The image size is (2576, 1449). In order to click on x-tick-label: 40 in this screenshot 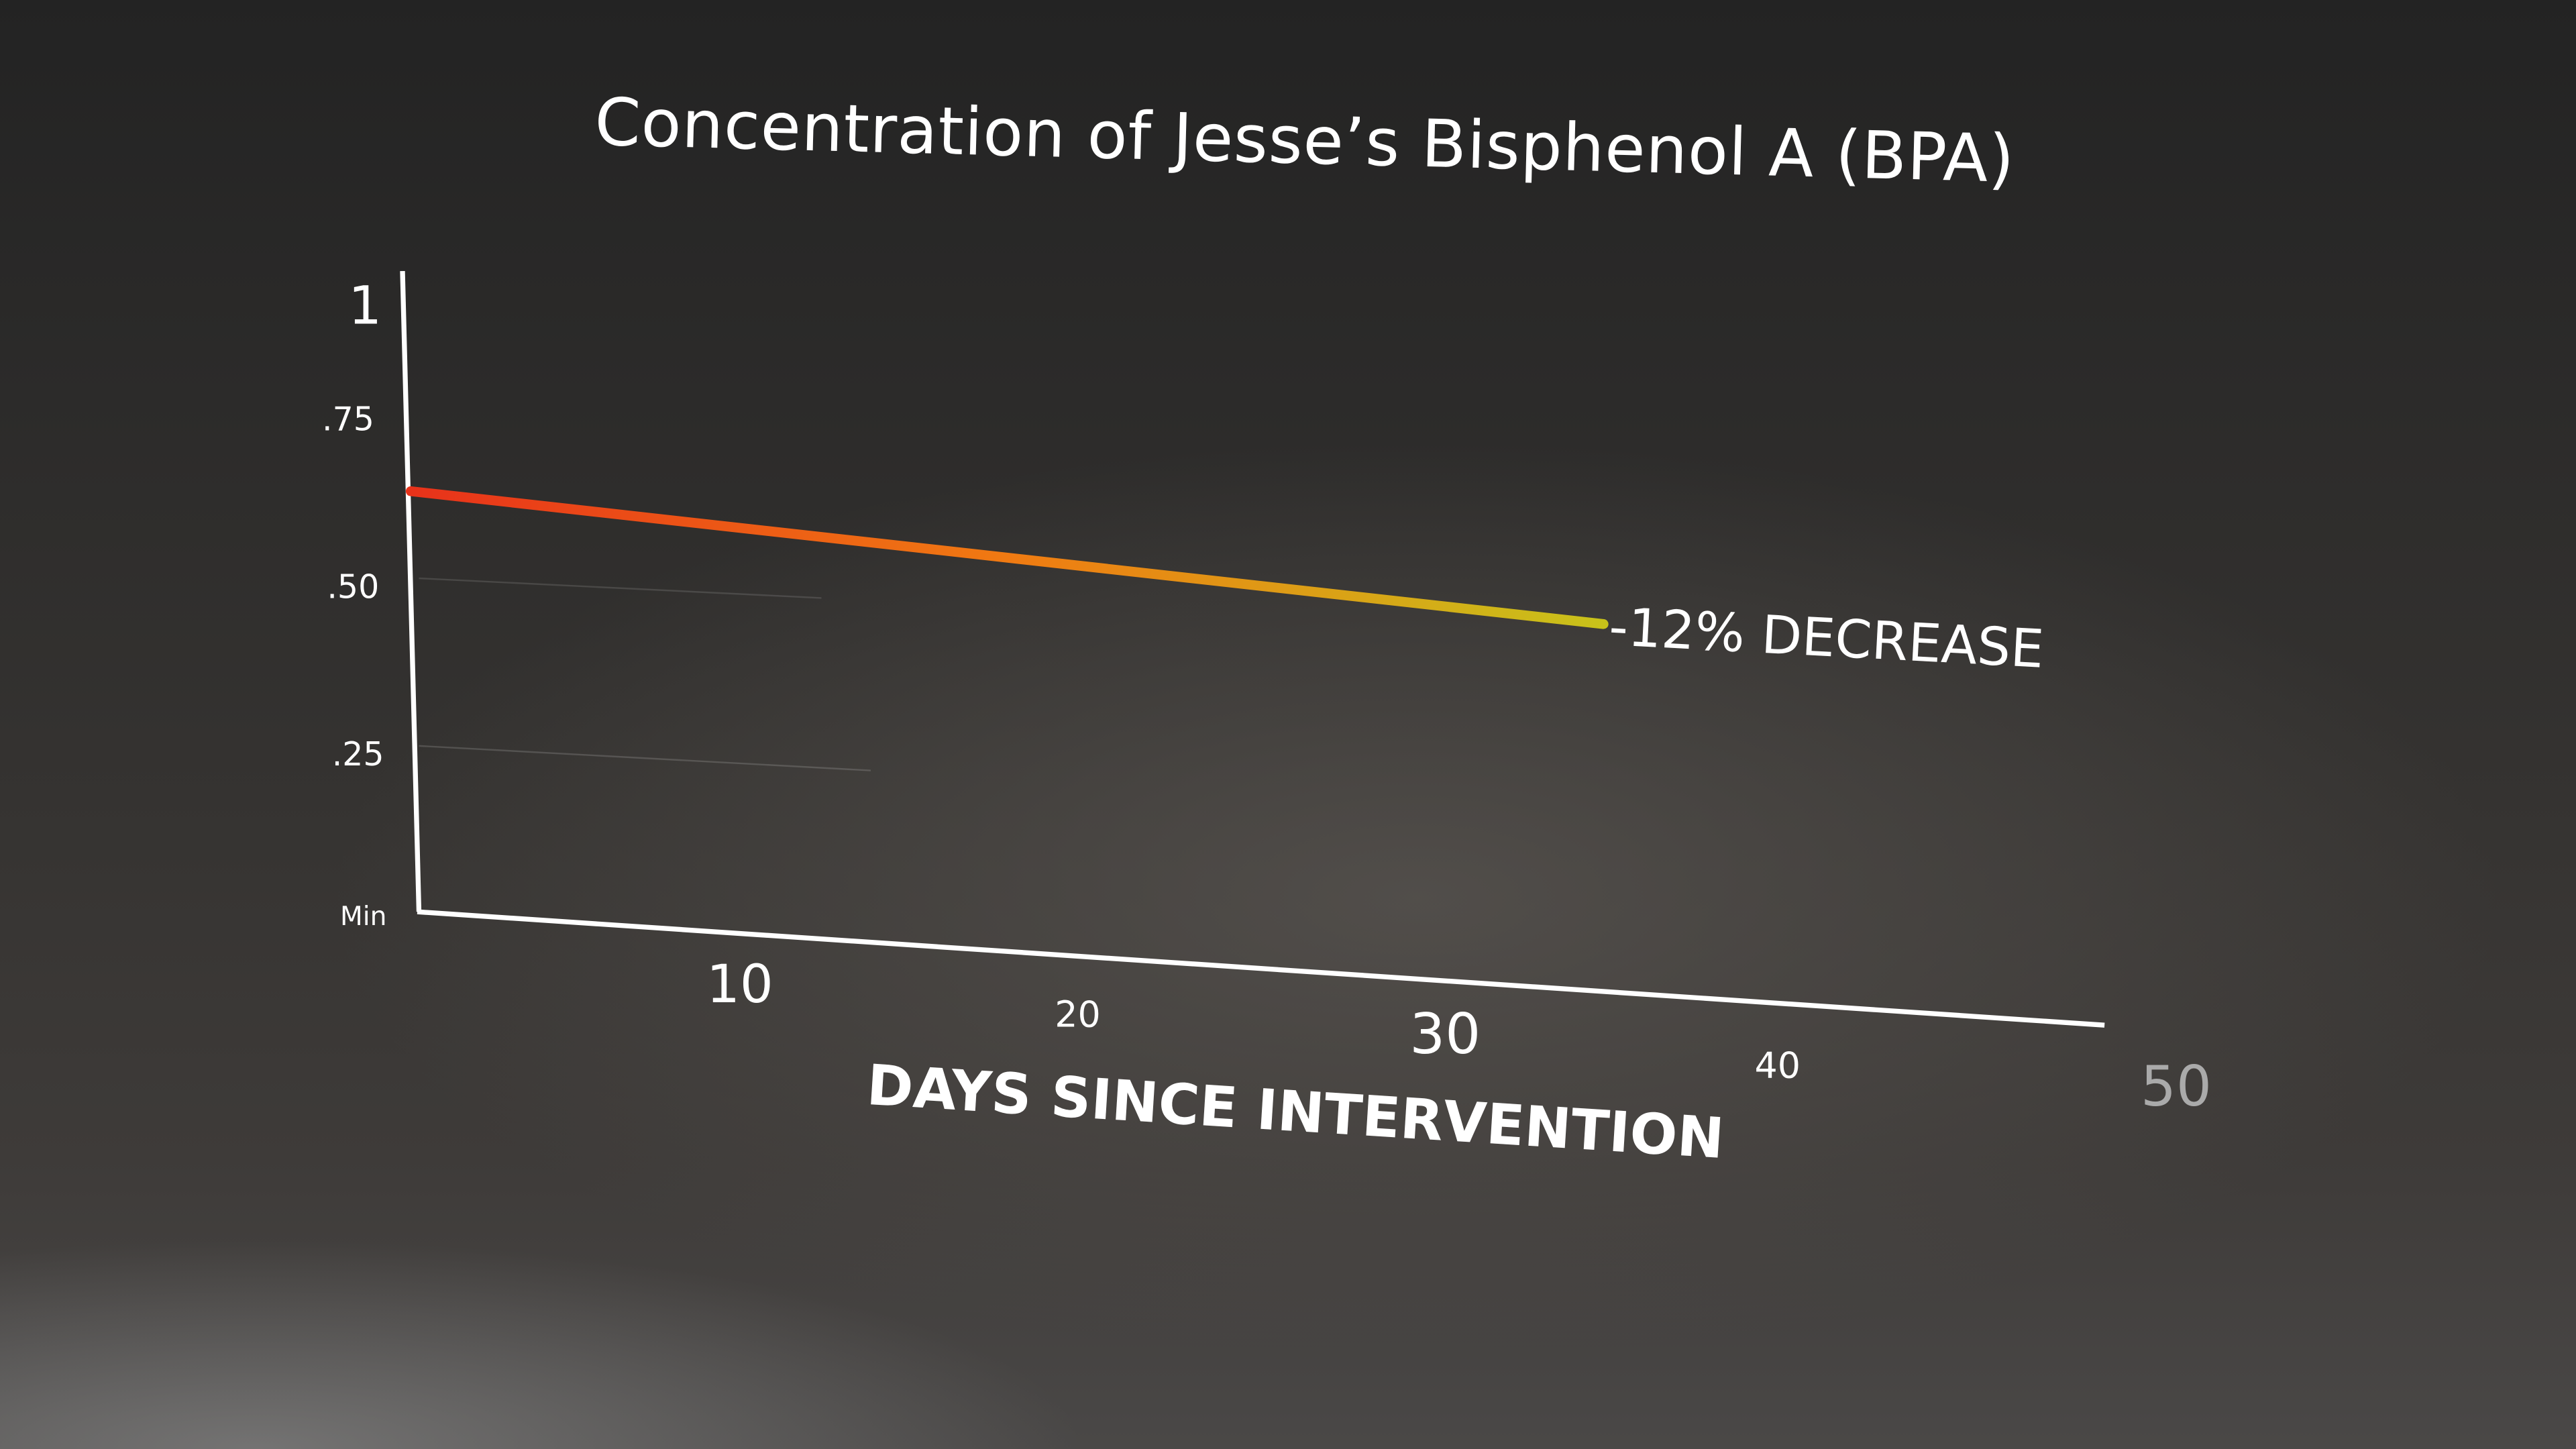, I will do `click(1778, 1065)`.